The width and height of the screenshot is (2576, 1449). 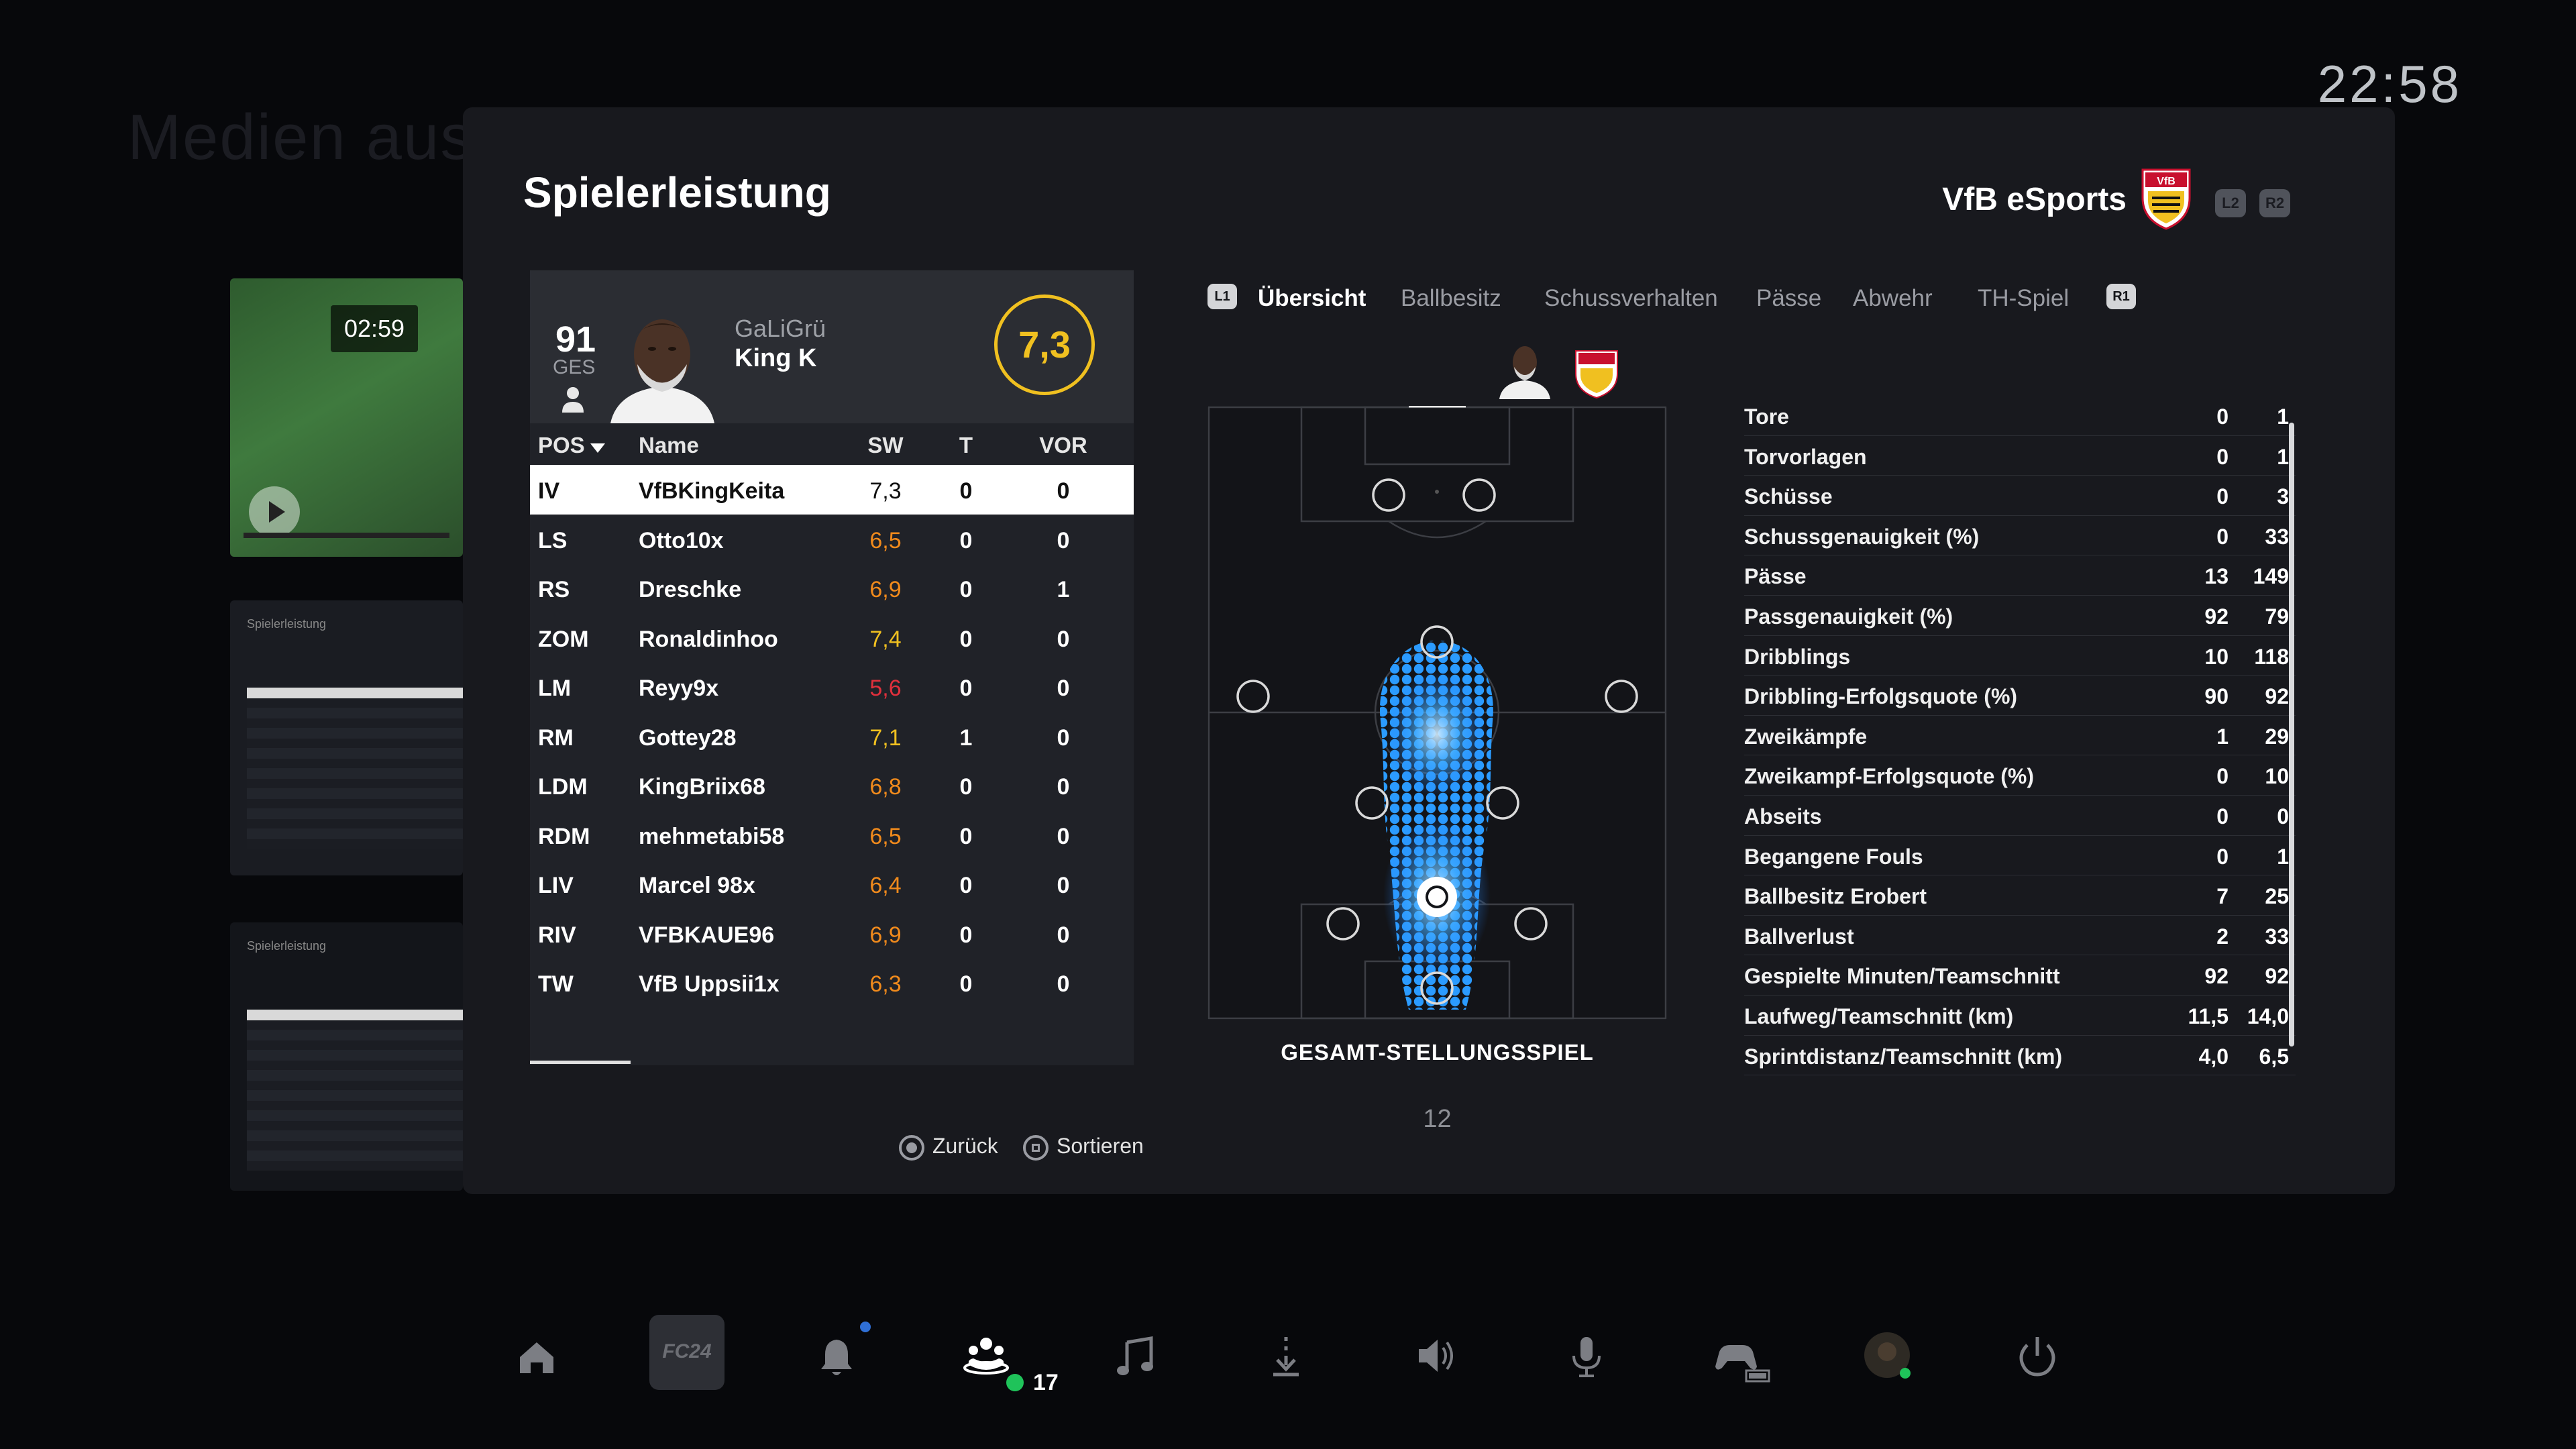 What do you see at coordinates (885, 787) in the screenshot?
I see `player-rating: 6,8` at bounding box center [885, 787].